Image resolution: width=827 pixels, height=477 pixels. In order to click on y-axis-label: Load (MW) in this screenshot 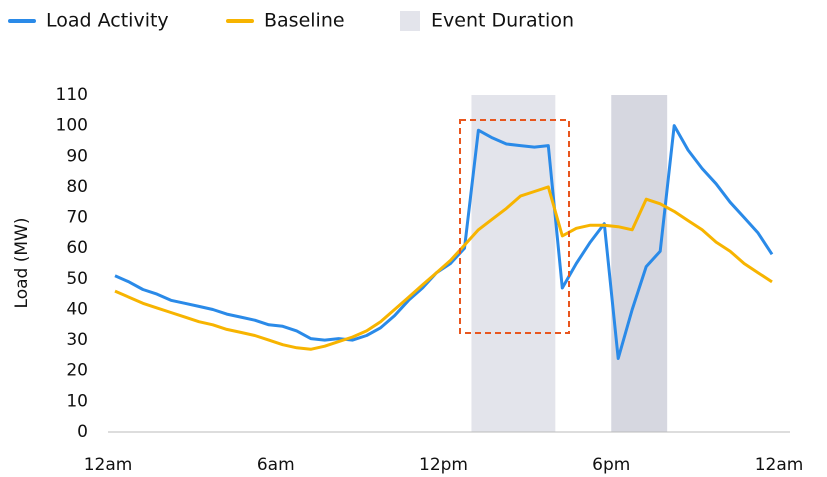, I will do `click(22, 263)`.